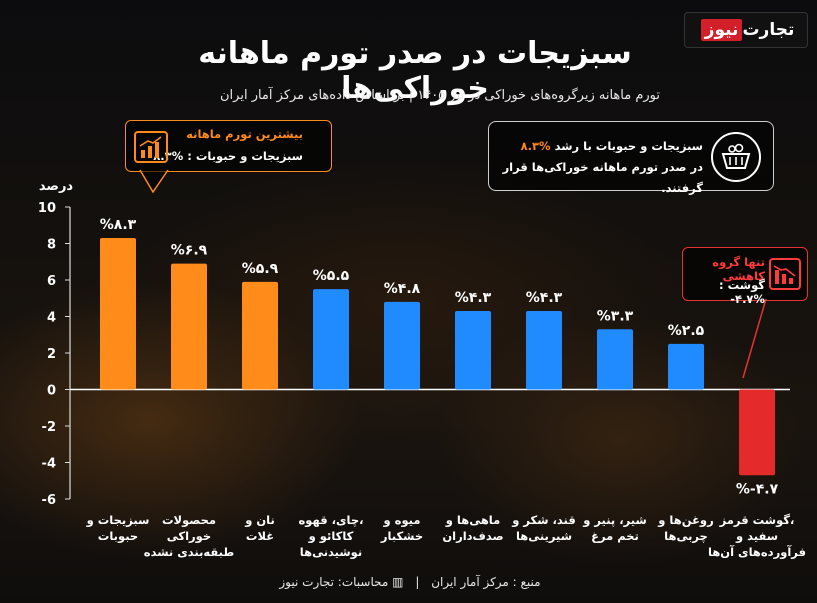 The width and height of the screenshot is (817, 603). I want to click on x-tick-label: میوه و خشکبار, so click(401, 528).